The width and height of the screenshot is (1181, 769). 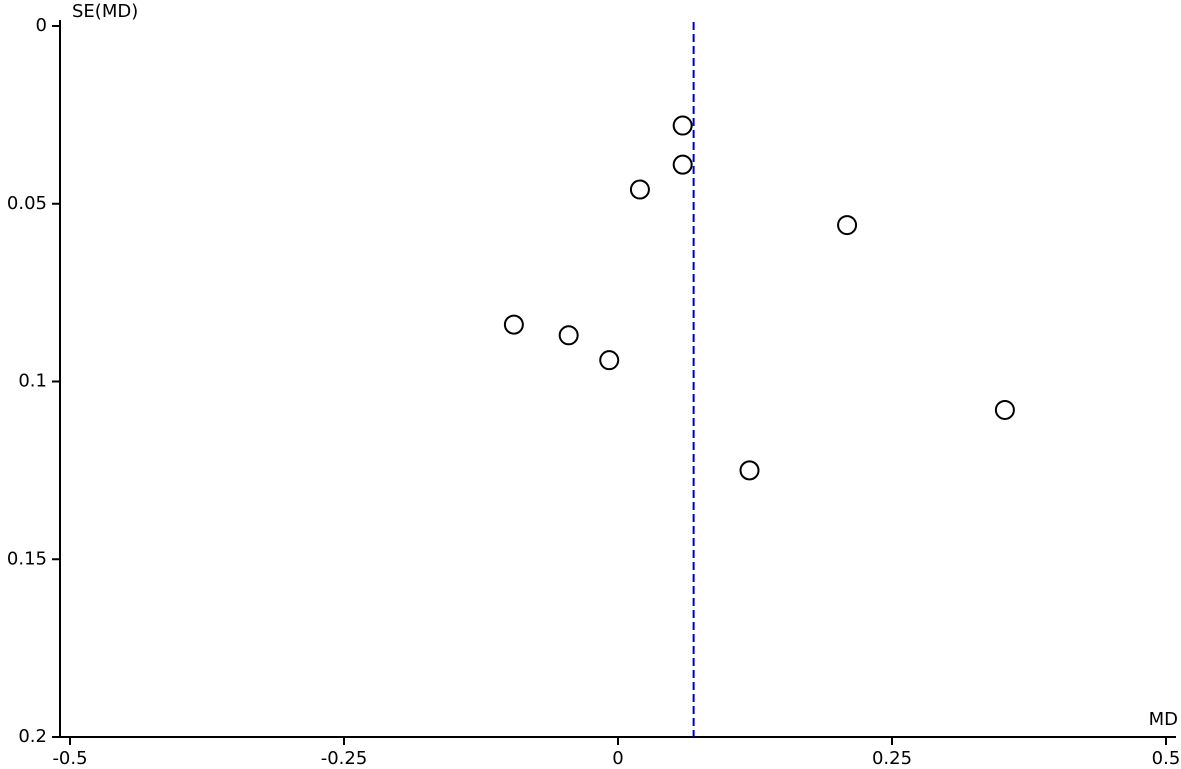 I want to click on y-tick-label: 0.05, so click(x=27, y=203).